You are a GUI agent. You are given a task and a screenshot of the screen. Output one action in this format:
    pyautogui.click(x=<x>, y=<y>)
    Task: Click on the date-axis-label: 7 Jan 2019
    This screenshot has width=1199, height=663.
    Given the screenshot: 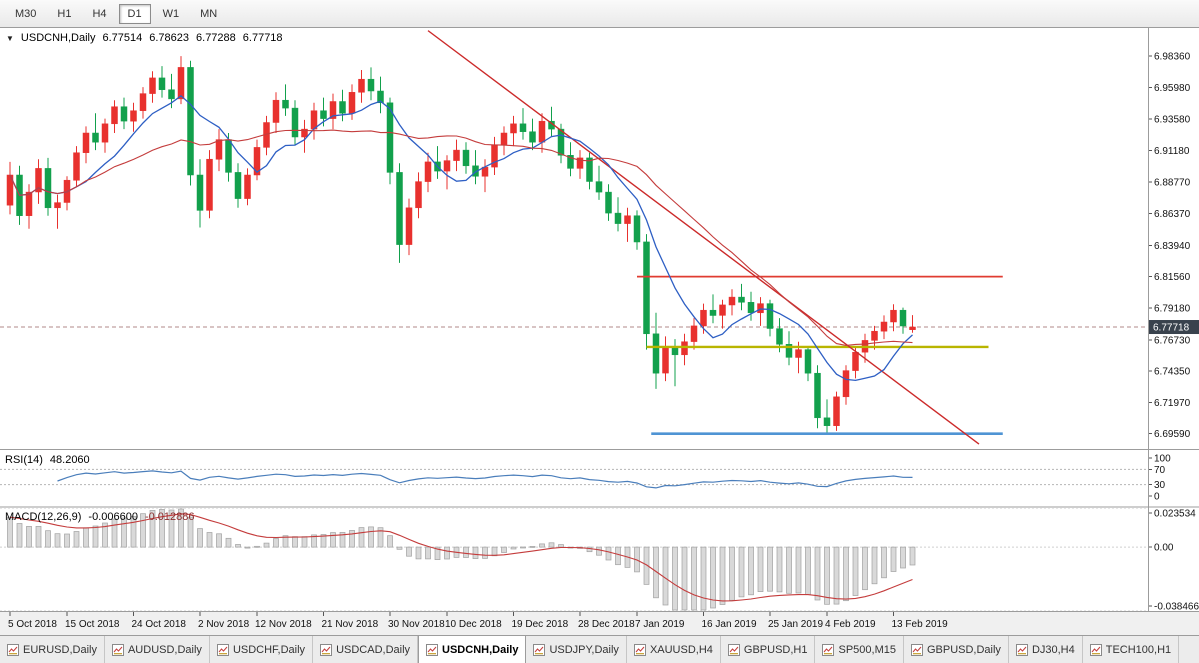 What is the action you would take?
    pyautogui.click(x=660, y=624)
    